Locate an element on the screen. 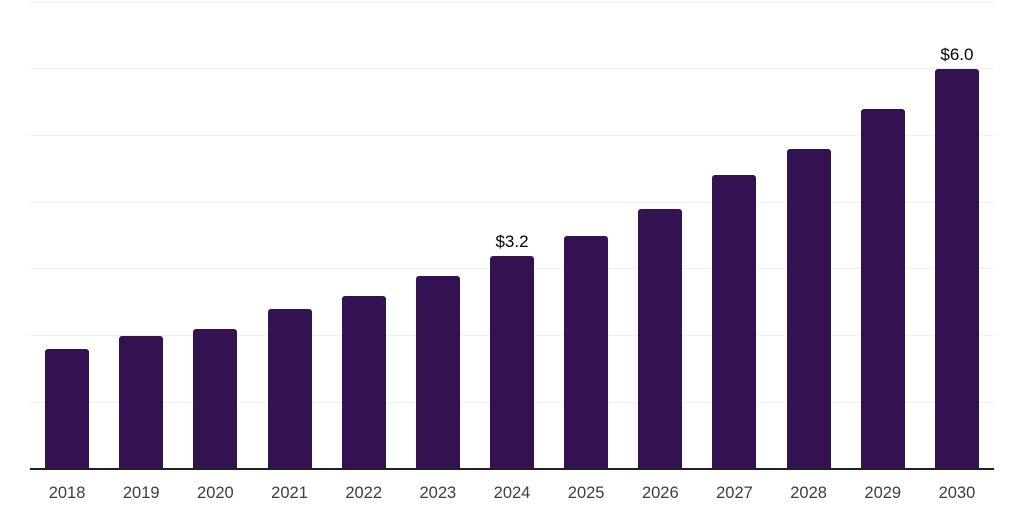  bar-2022 is located at coordinates (363, 382).